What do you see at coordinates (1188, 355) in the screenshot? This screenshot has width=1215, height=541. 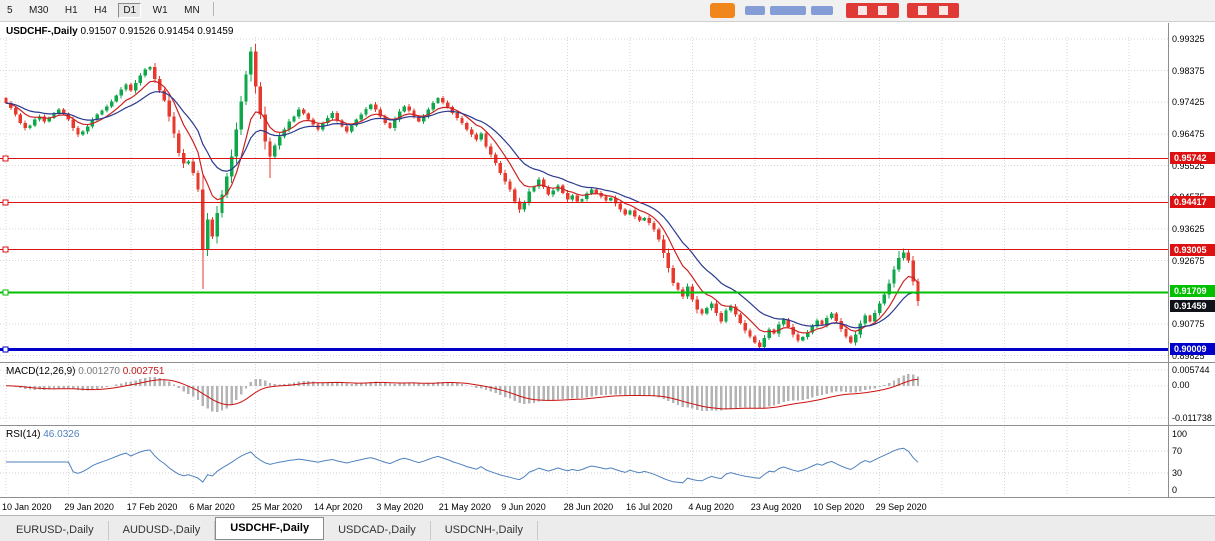 I see `price-axis-label: 0.89825` at bounding box center [1188, 355].